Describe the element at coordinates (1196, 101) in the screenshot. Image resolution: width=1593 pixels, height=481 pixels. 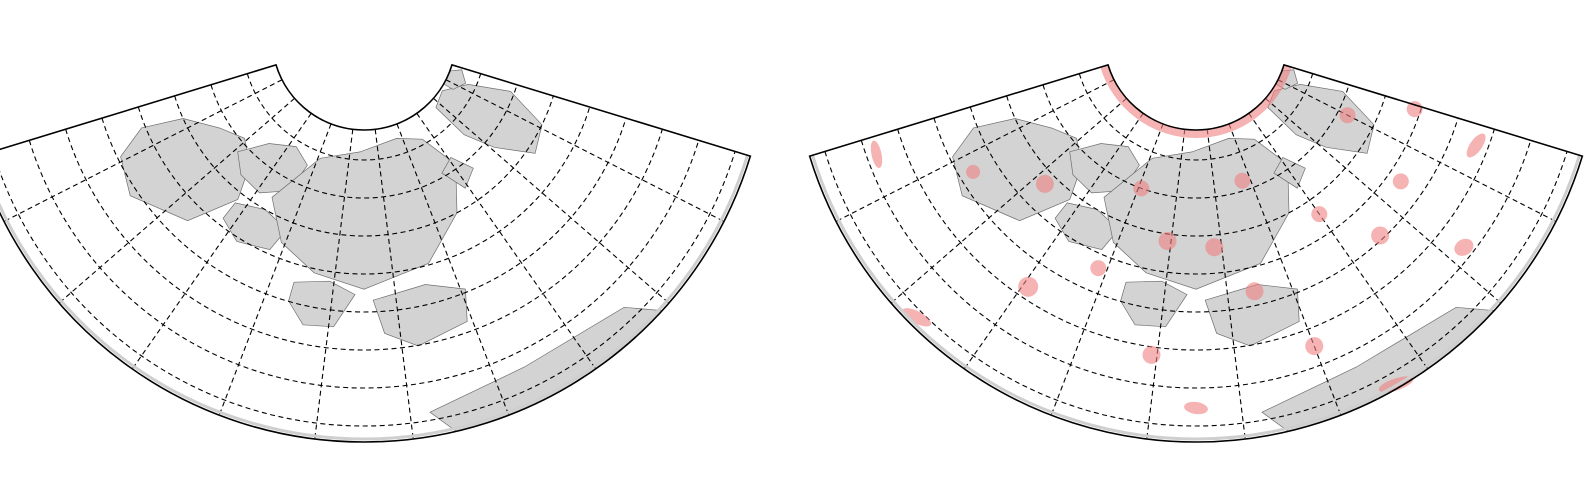
I see `indicatrix-pole-band` at that location.